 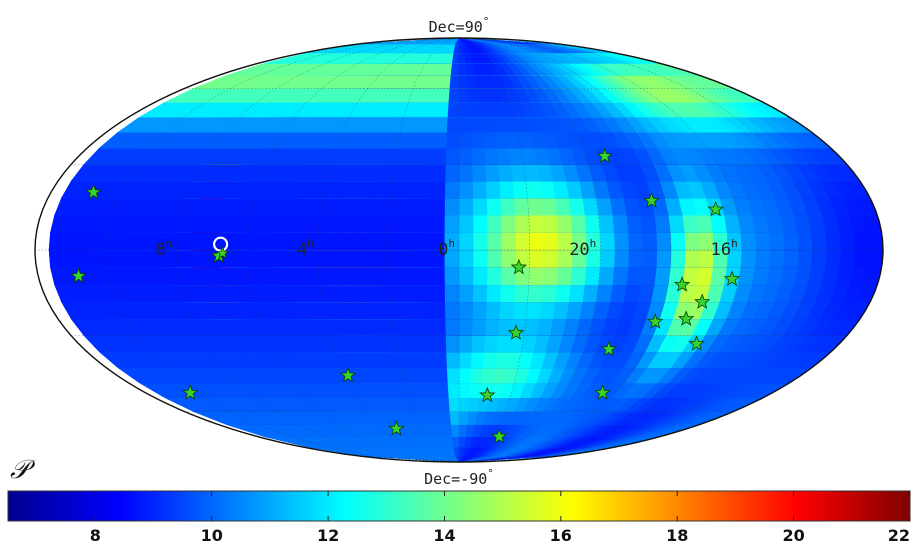 What do you see at coordinates (446, 248) in the screenshot?
I see `ra-label-0h: 0h` at bounding box center [446, 248].